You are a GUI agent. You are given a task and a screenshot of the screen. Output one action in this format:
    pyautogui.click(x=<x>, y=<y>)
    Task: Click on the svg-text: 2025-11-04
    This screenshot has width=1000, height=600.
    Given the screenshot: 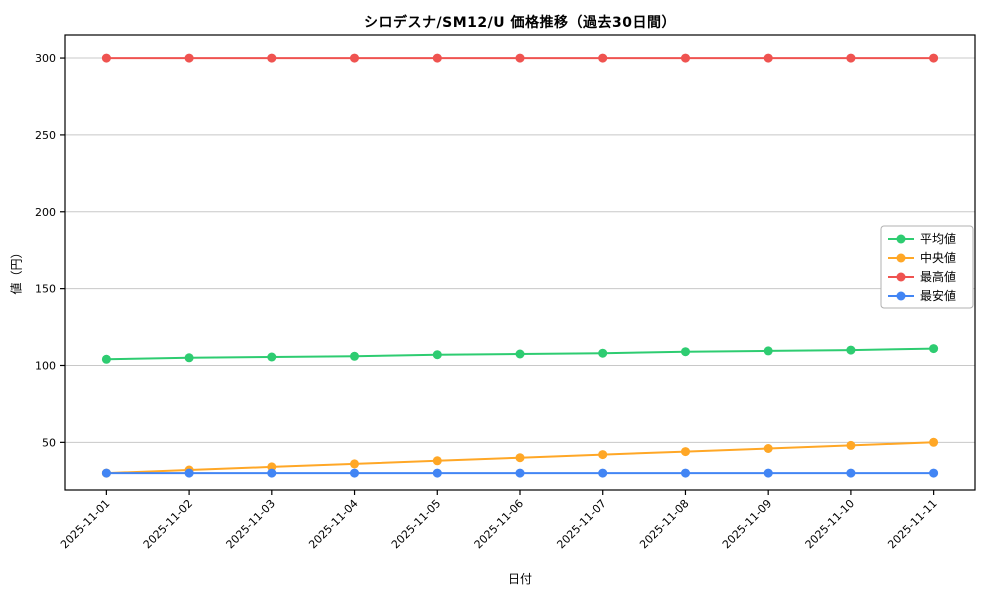 What is the action you would take?
    pyautogui.click(x=333, y=524)
    